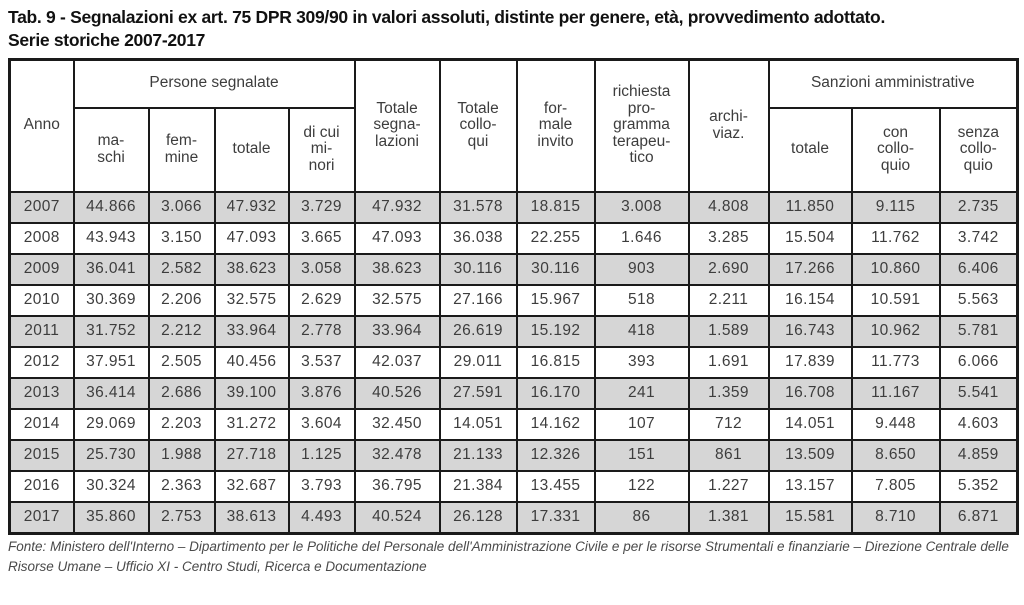 The width and height of the screenshot is (1024, 605). Describe the element at coordinates (321, 517) in the screenshot. I see `value-cell: 4.493` at that location.